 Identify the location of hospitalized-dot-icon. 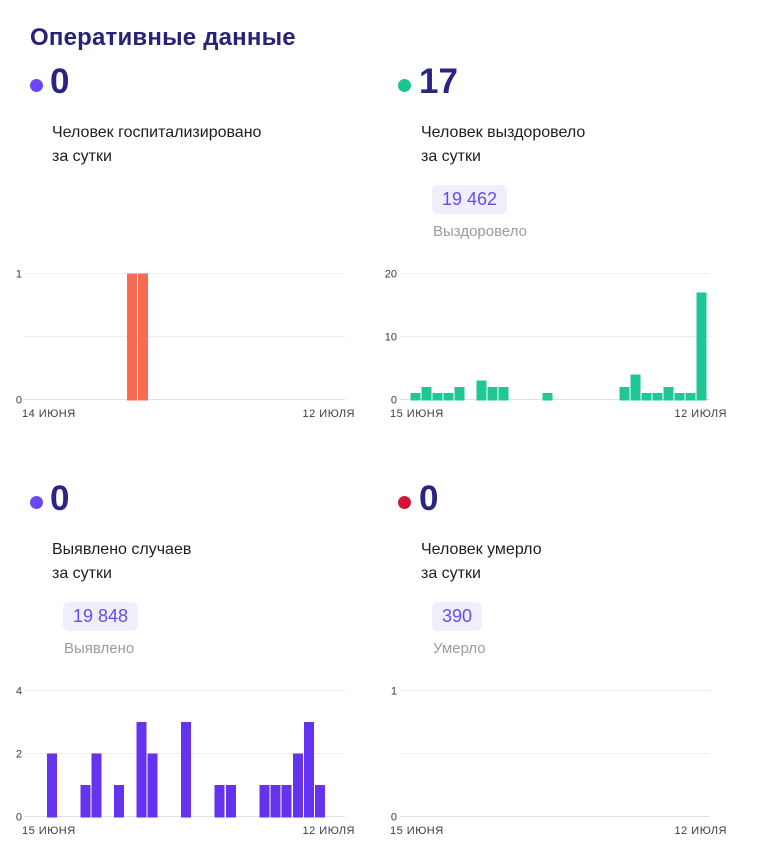
(36, 85).